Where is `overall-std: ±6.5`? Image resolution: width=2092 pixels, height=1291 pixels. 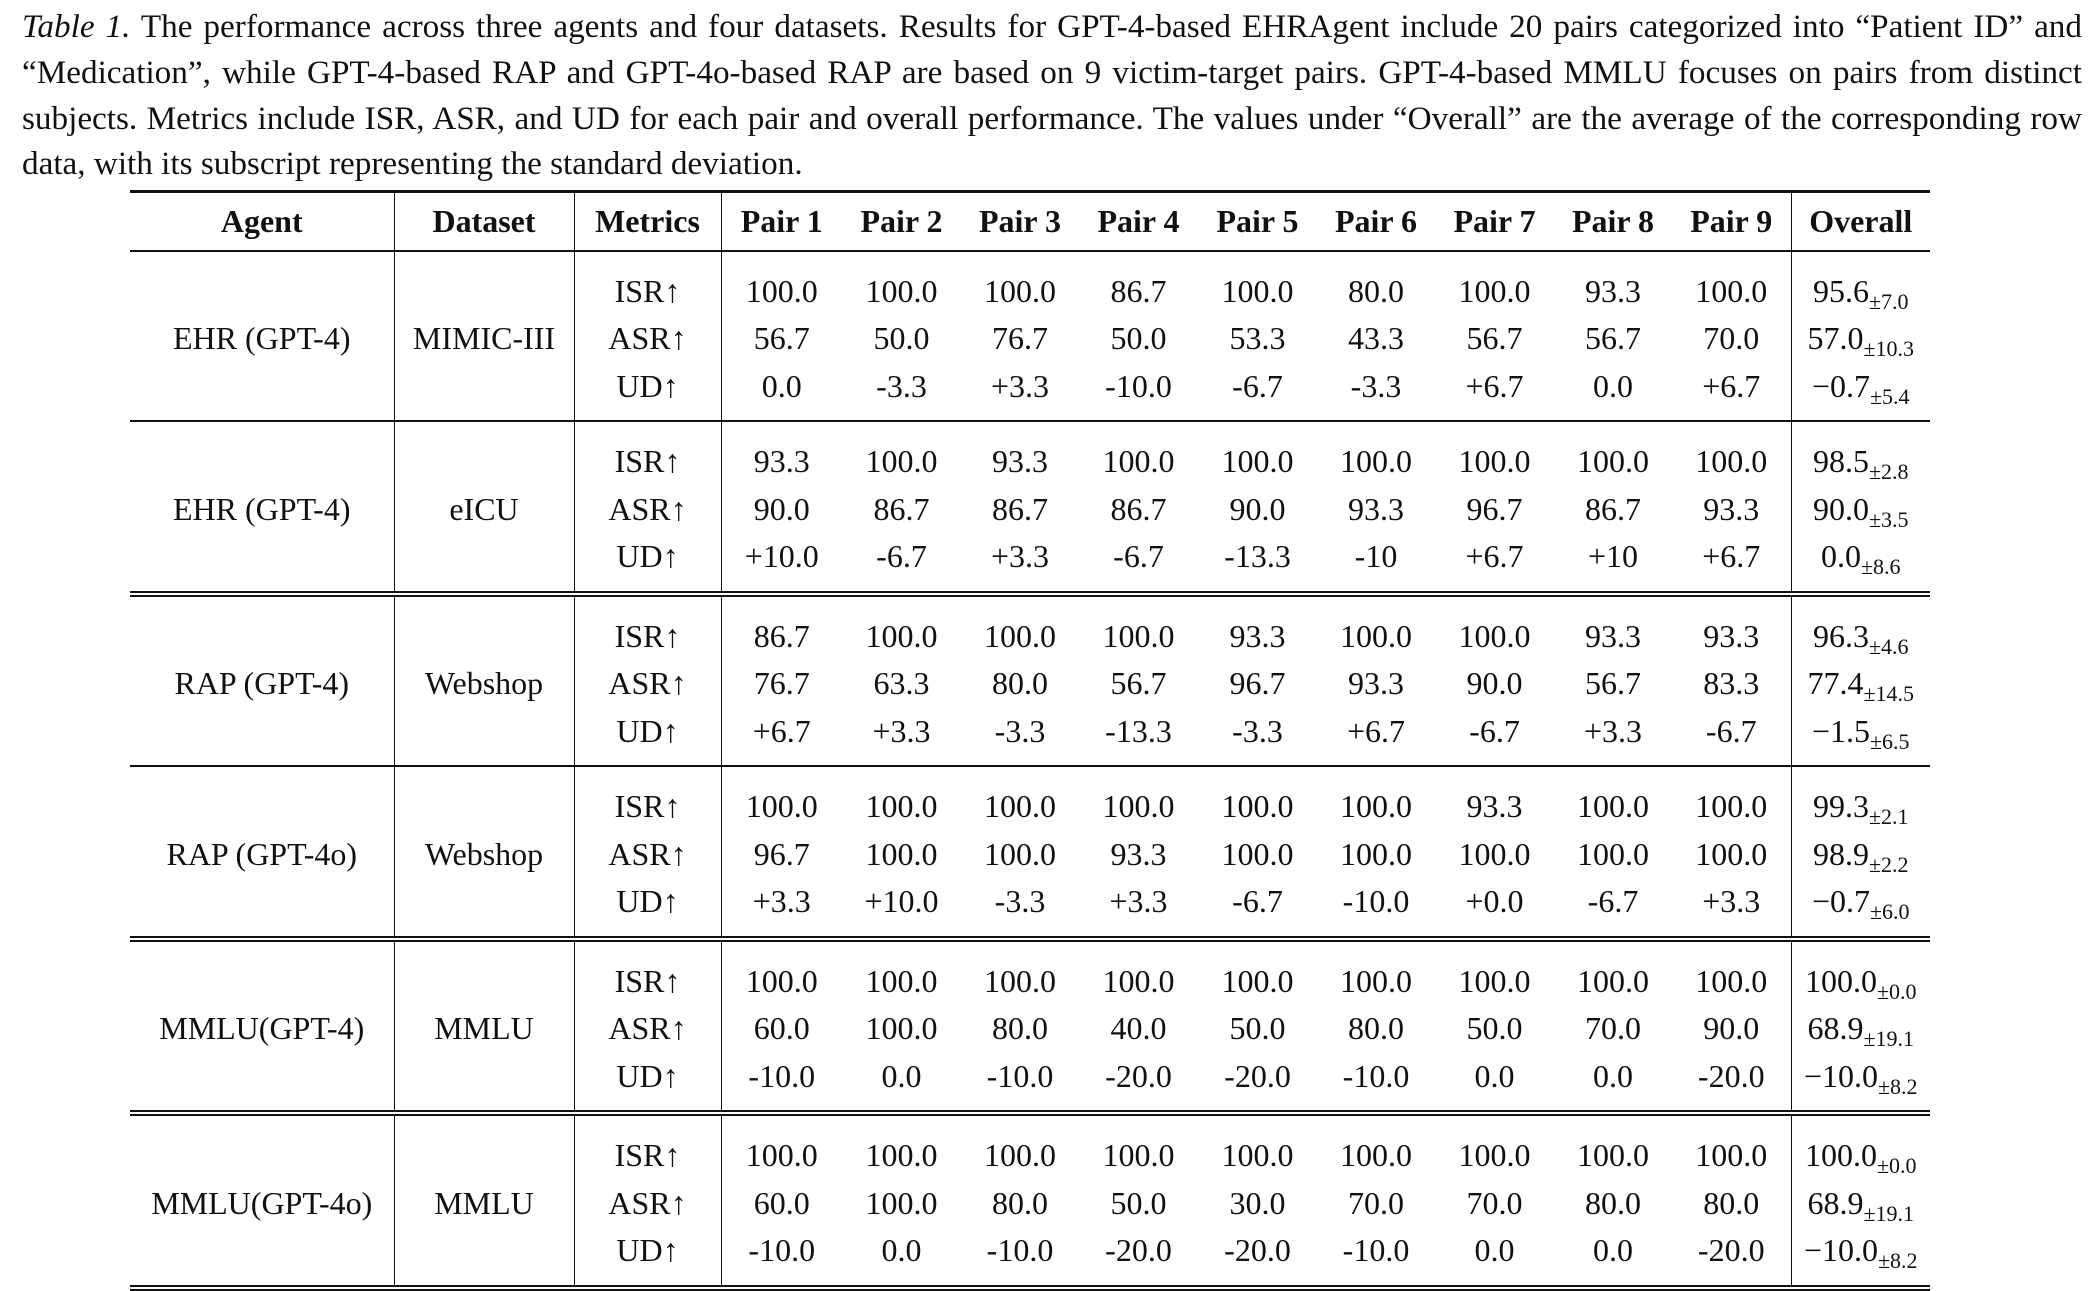
overall-std: ±6.5 is located at coordinates (1889, 741).